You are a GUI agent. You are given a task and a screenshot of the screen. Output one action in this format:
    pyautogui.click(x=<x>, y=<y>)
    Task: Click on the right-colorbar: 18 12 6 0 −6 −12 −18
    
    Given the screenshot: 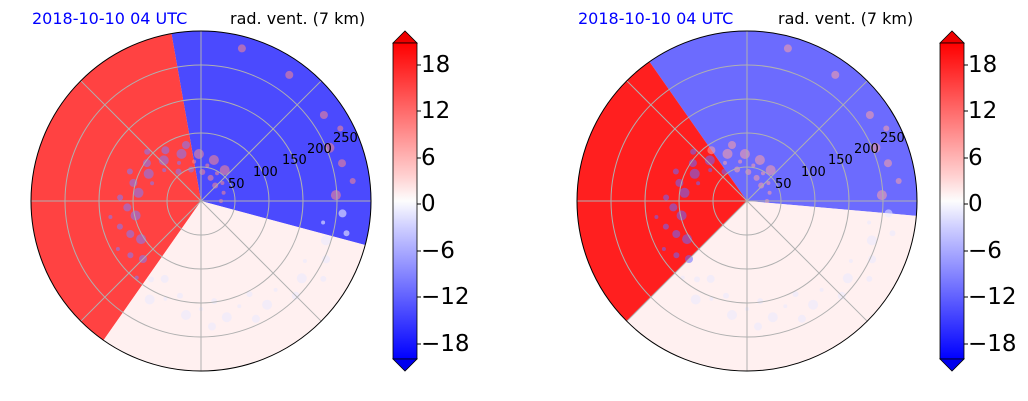 What is the action you would take?
    pyautogui.click(x=978, y=201)
    